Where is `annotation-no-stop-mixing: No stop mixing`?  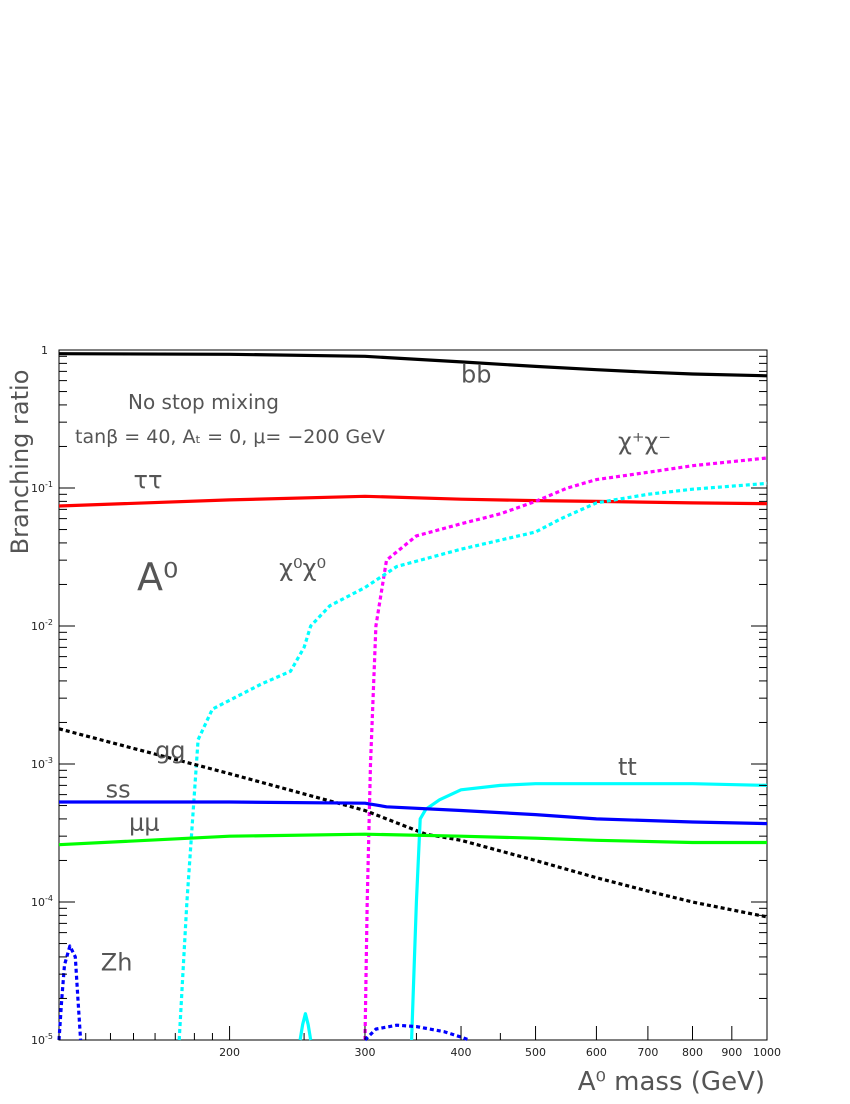
annotation-no-stop-mixing: No stop mixing is located at coordinates (203, 402).